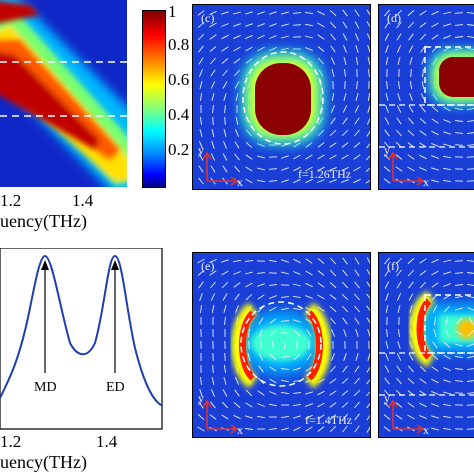 This screenshot has height=474, width=474. I want to click on panel-d-axis-x-label: x, so click(426, 182).